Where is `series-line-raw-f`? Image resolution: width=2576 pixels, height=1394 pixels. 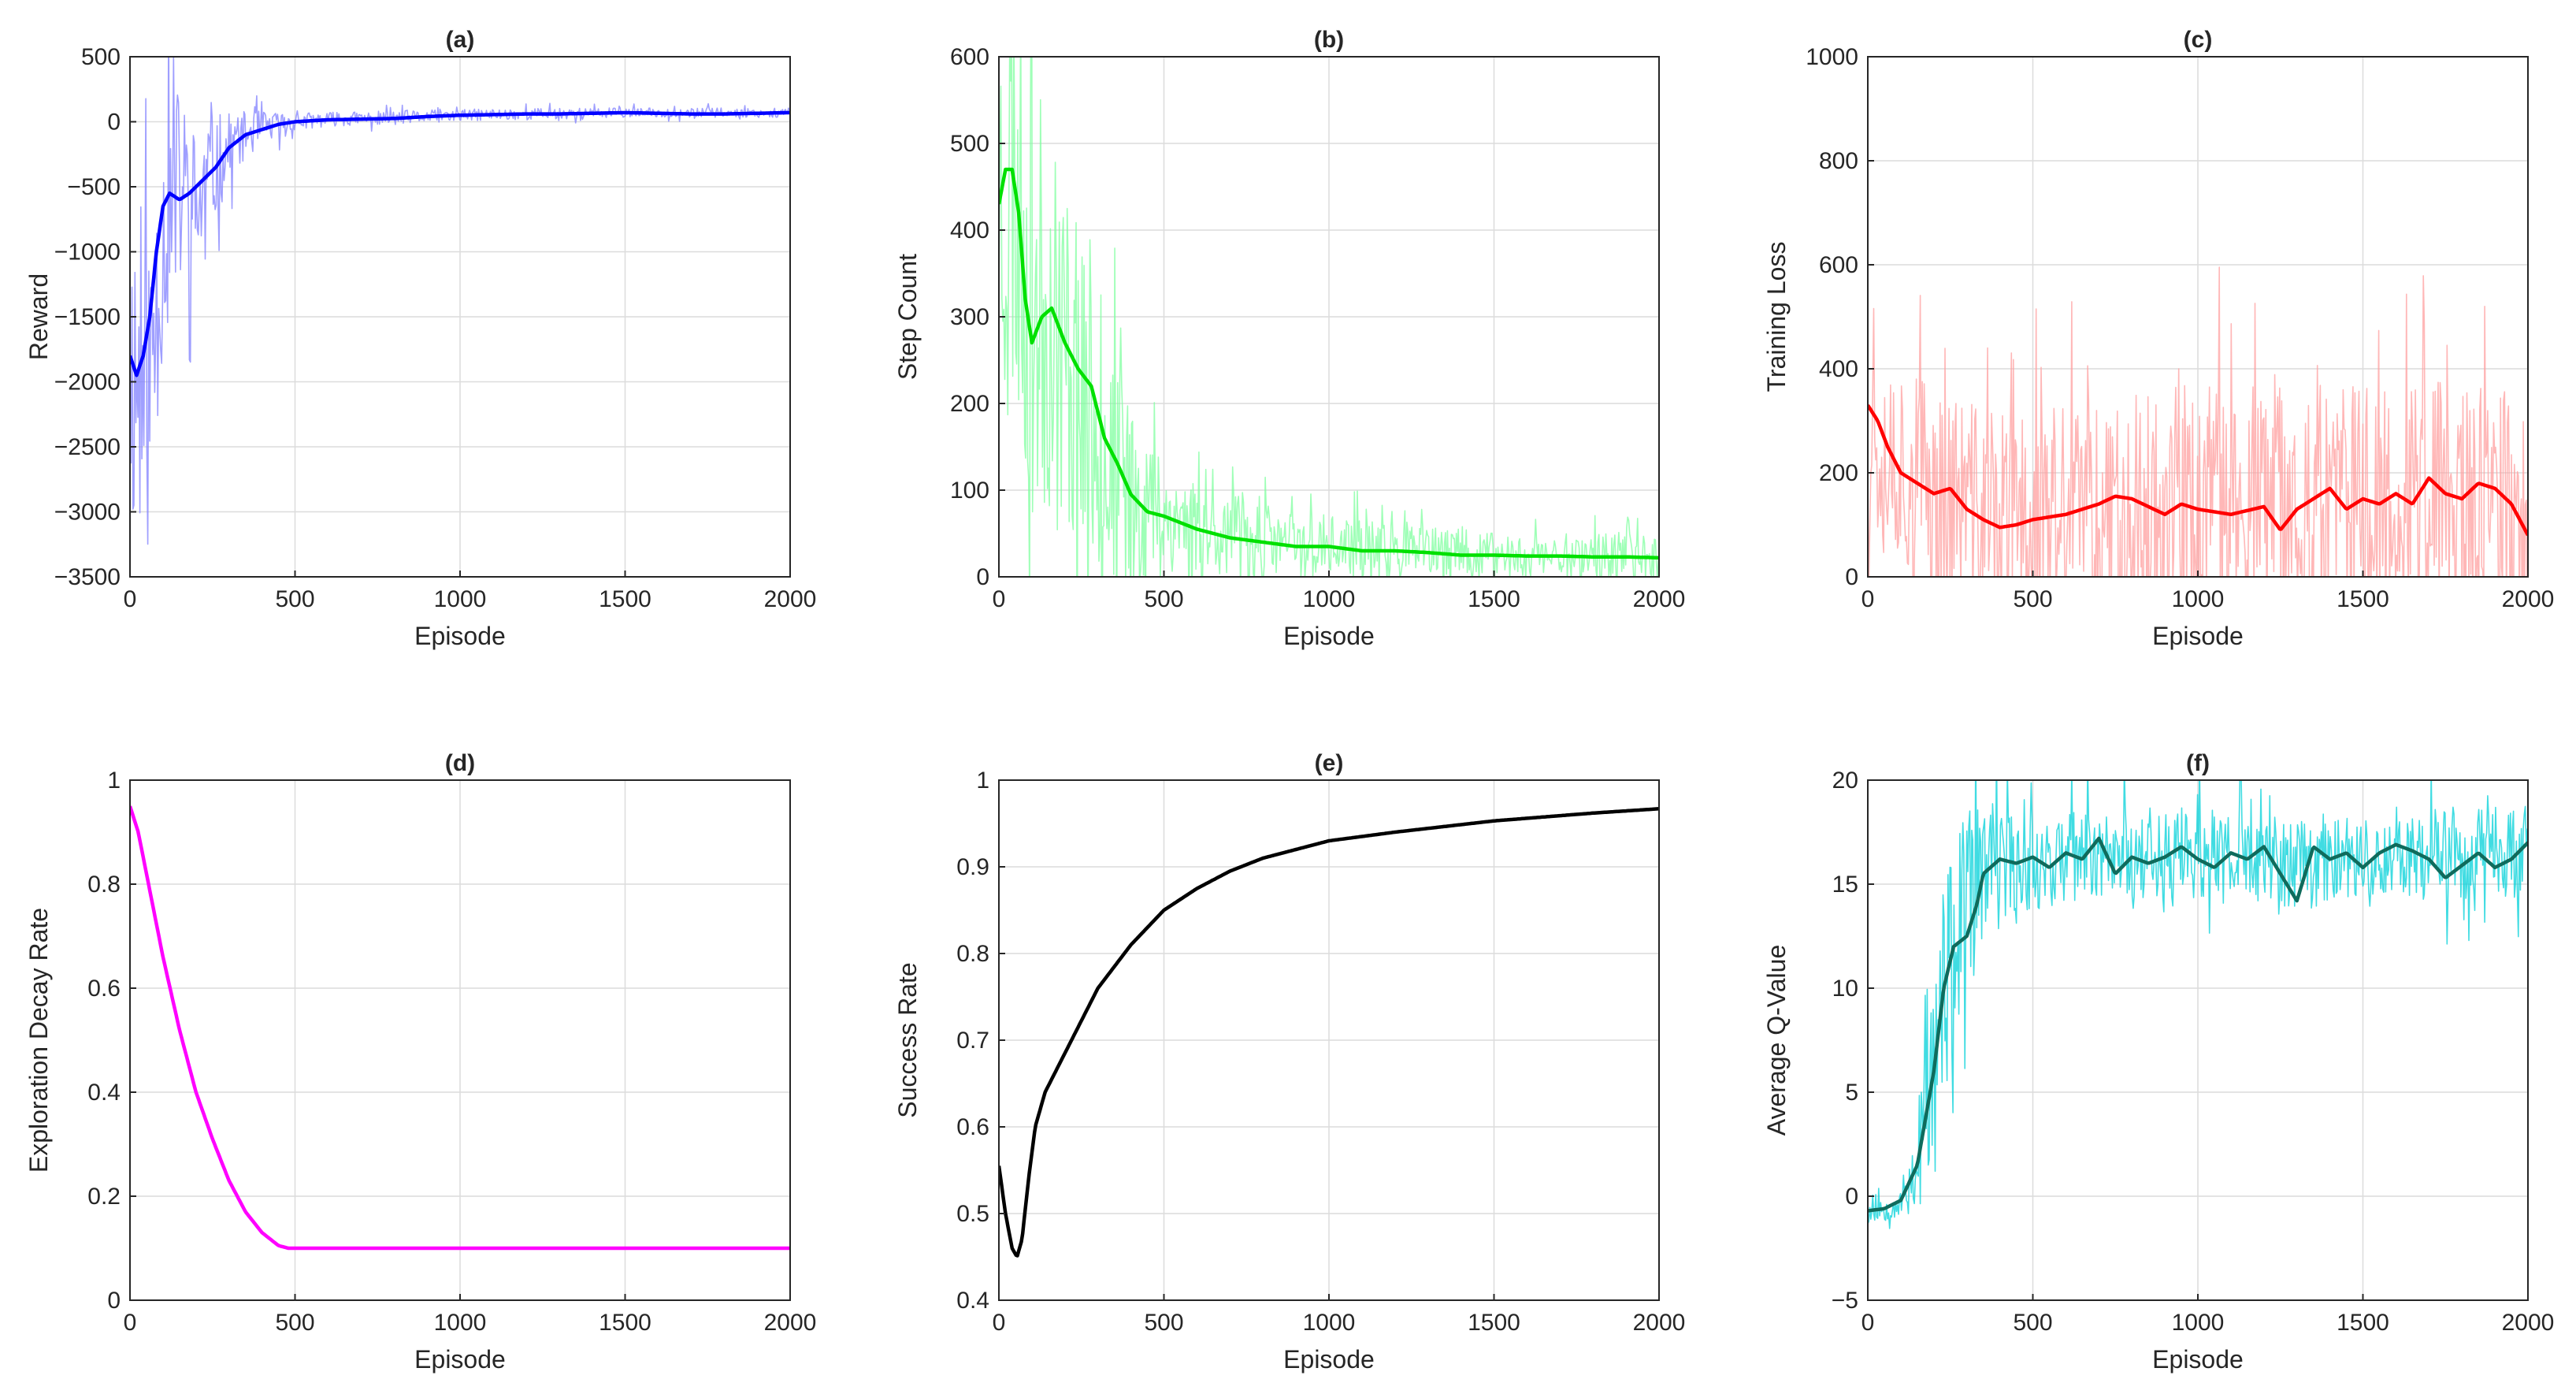 series-line-raw-f is located at coordinates (2198, 1005).